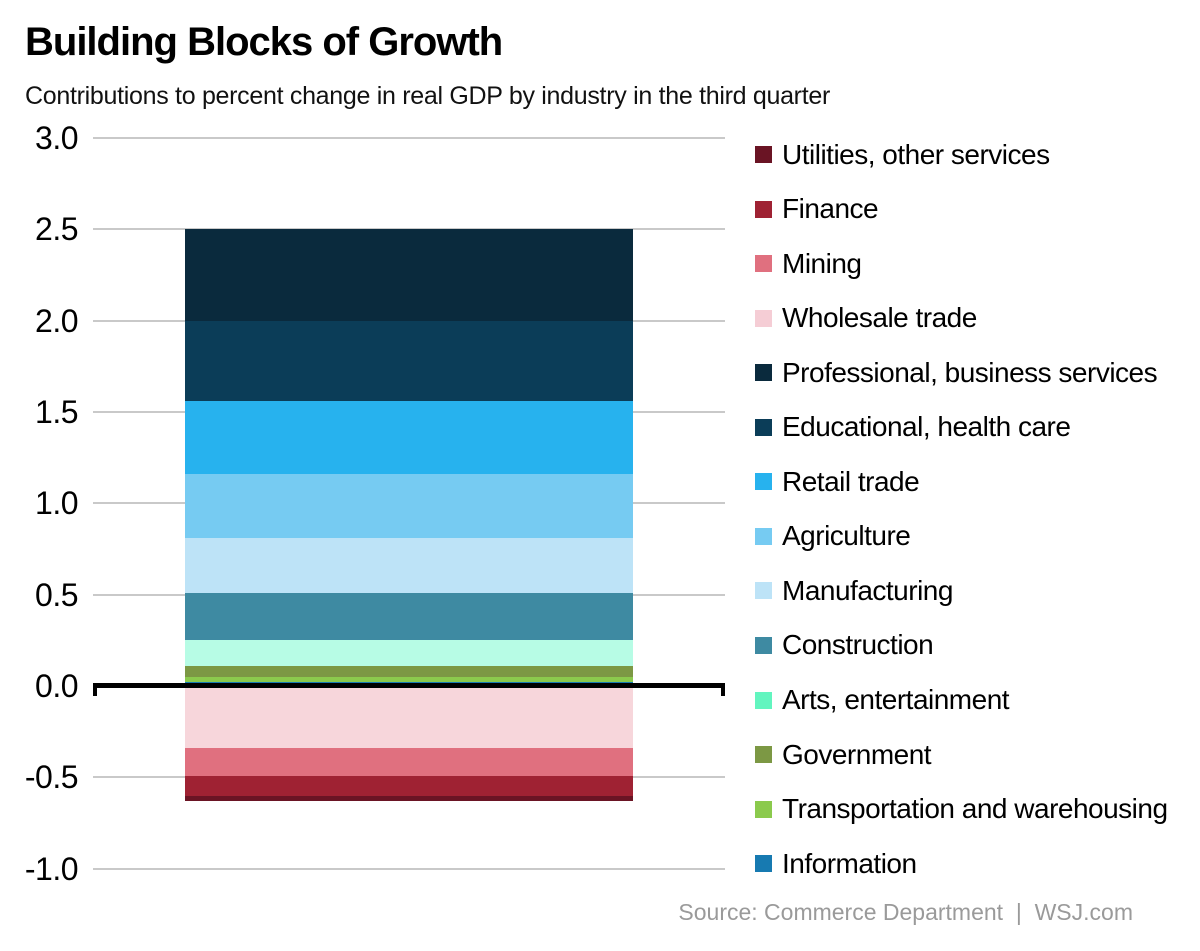 This screenshot has width=1200, height=951. I want to click on legend-item-retail-trade: Retail trade, so click(837, 481).